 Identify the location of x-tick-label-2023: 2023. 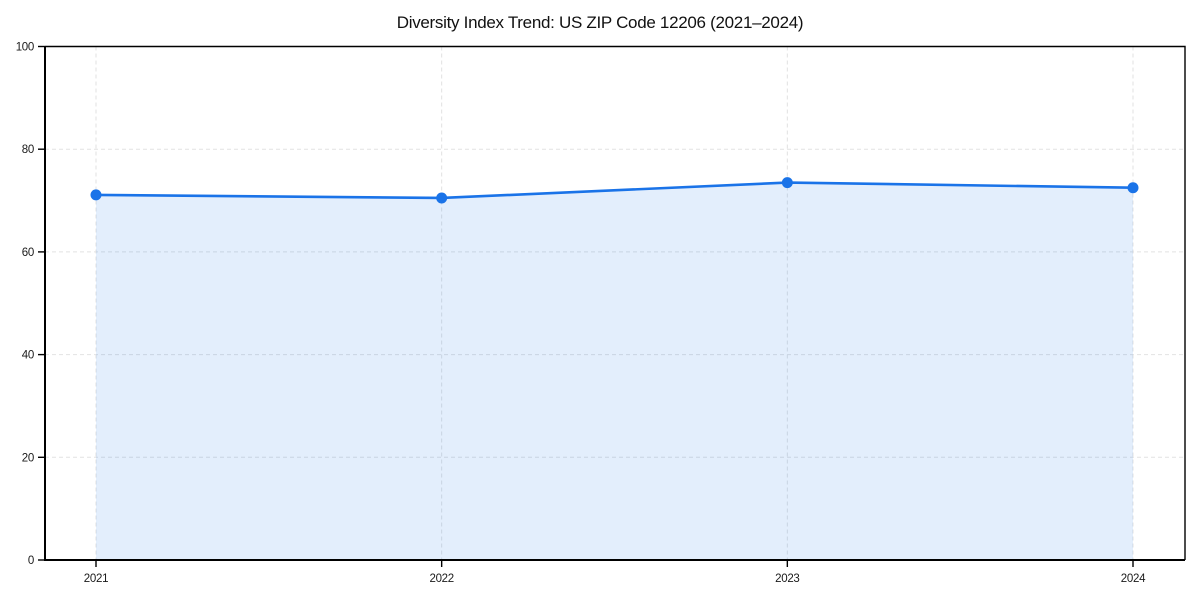
(787, 579).